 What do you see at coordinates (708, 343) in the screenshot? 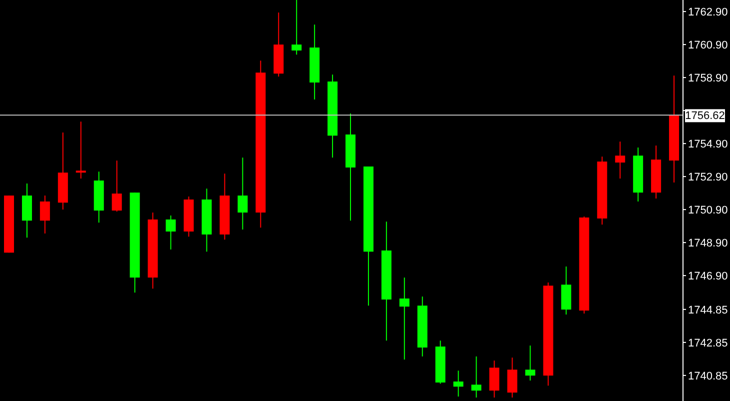
I see `y-tick-label: 1742.85` at bounding box center [708, 343].